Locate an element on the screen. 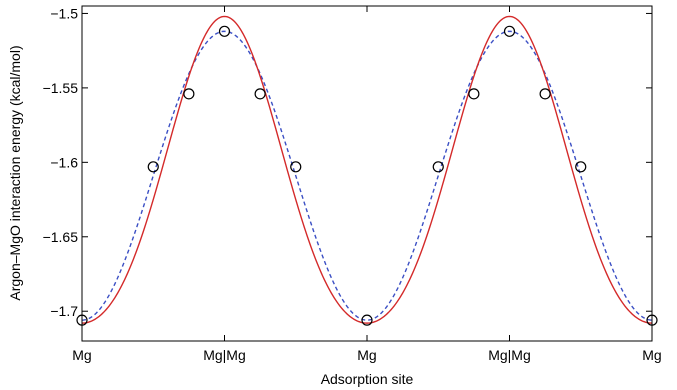 The height and width of the screenshot is (390, 677). x-axis-label: Adsorption site is located at coordinates (367, 379).